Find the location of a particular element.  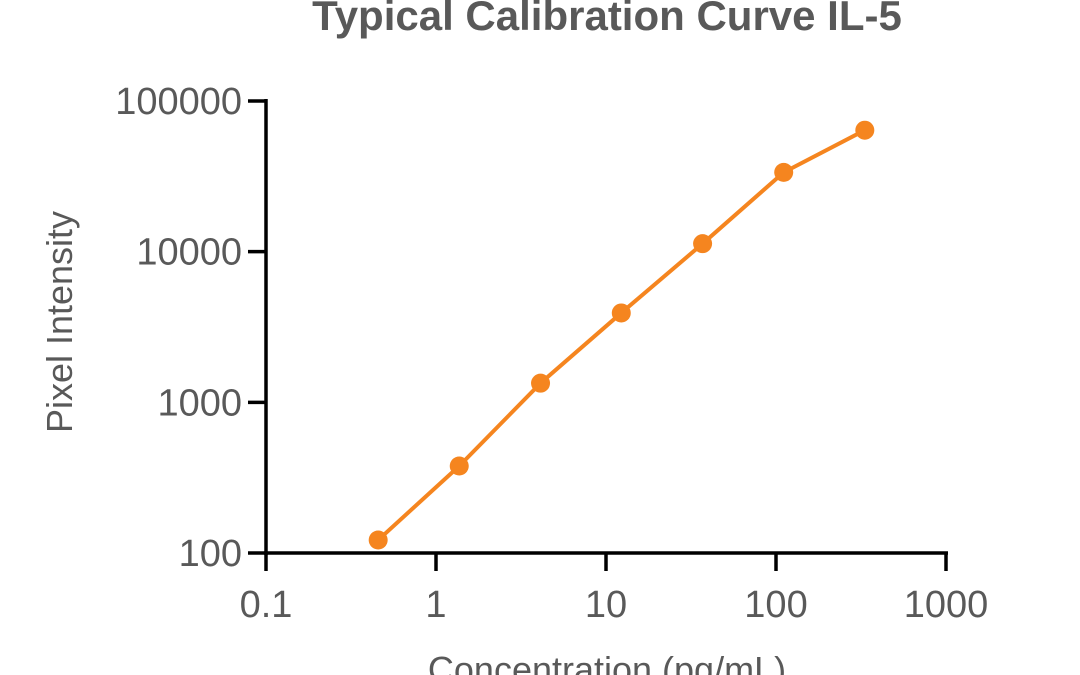

x-tick-label: 1000 is located at coordinates (946, 605).